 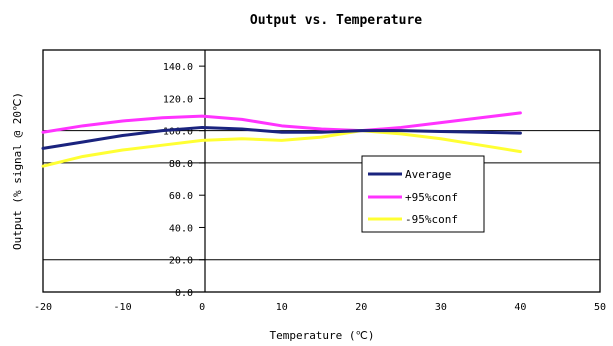 I want to click on x-tick-label: 20, so click(x=361, y=307).